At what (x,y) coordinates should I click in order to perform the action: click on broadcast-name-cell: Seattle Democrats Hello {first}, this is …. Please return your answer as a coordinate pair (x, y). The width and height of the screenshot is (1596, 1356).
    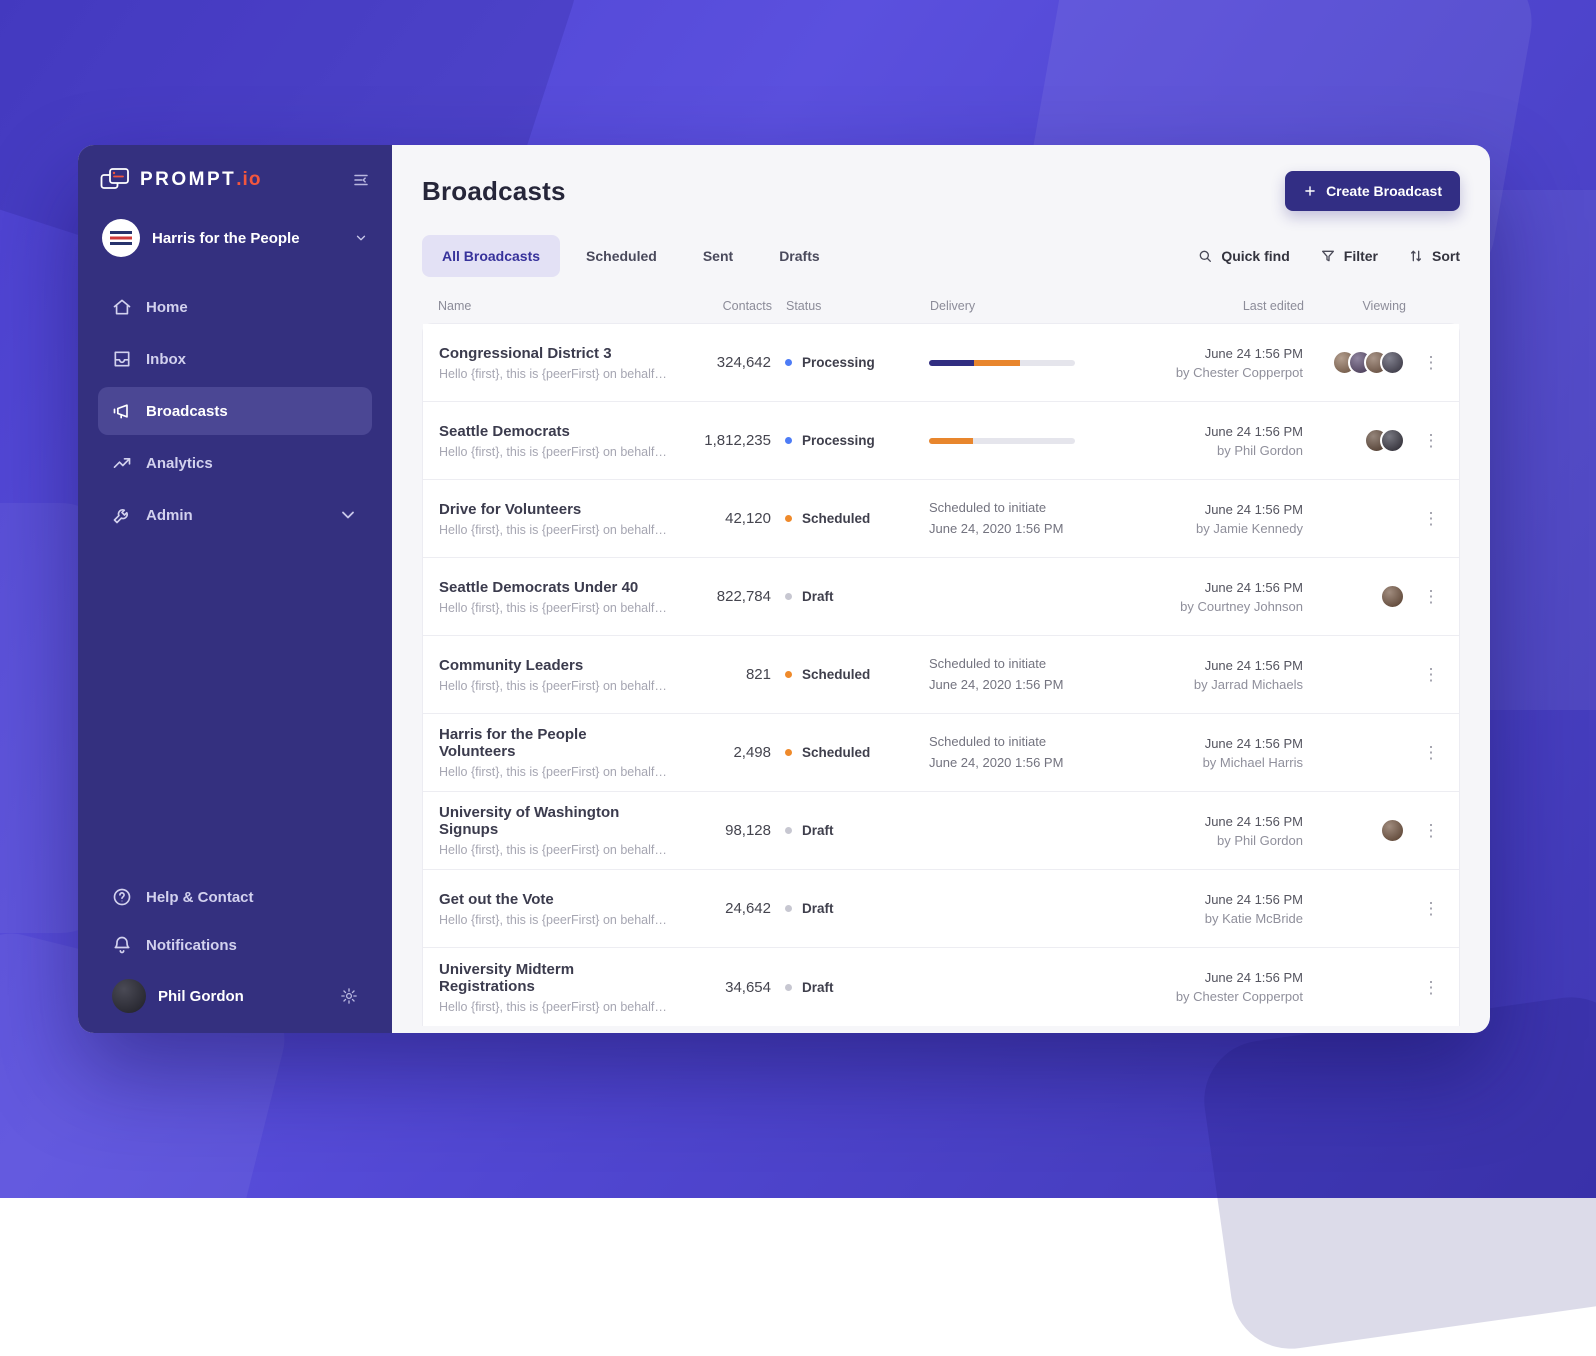
    Looking at the image, I should click on (553, 441).